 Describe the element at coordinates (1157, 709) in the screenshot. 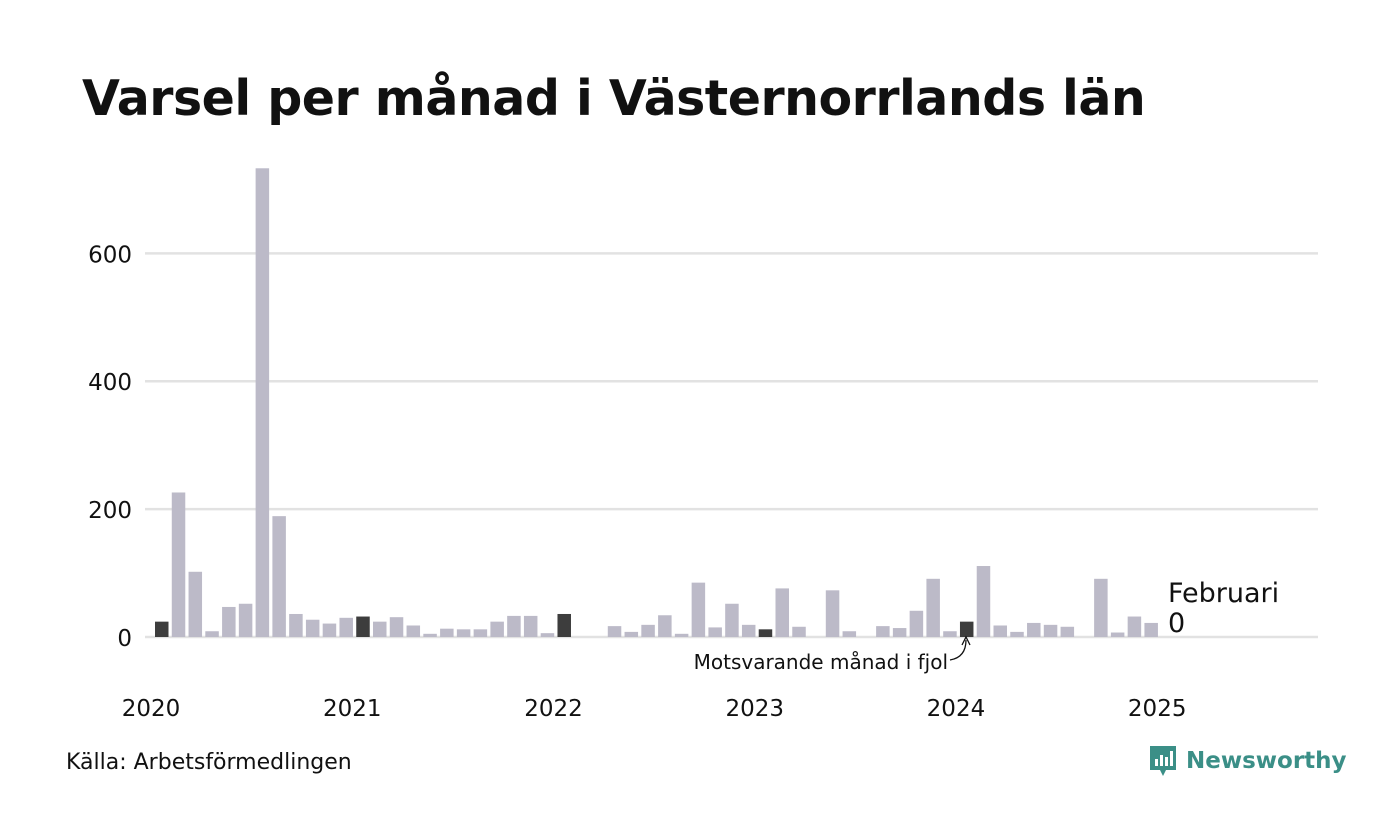

I see `x-tick-label: 2025` at that location.